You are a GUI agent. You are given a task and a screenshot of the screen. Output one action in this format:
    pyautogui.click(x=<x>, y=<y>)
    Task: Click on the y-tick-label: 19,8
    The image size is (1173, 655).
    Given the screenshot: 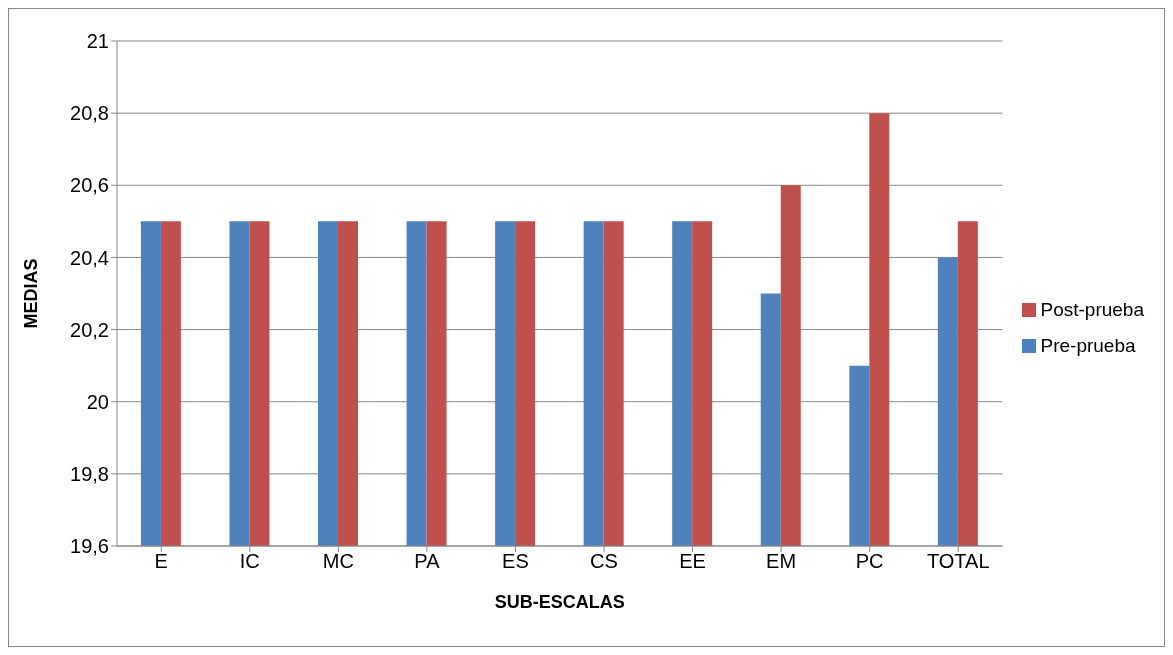 What is the action you would take?
    pyautogui.click(x=89, y=473)
    